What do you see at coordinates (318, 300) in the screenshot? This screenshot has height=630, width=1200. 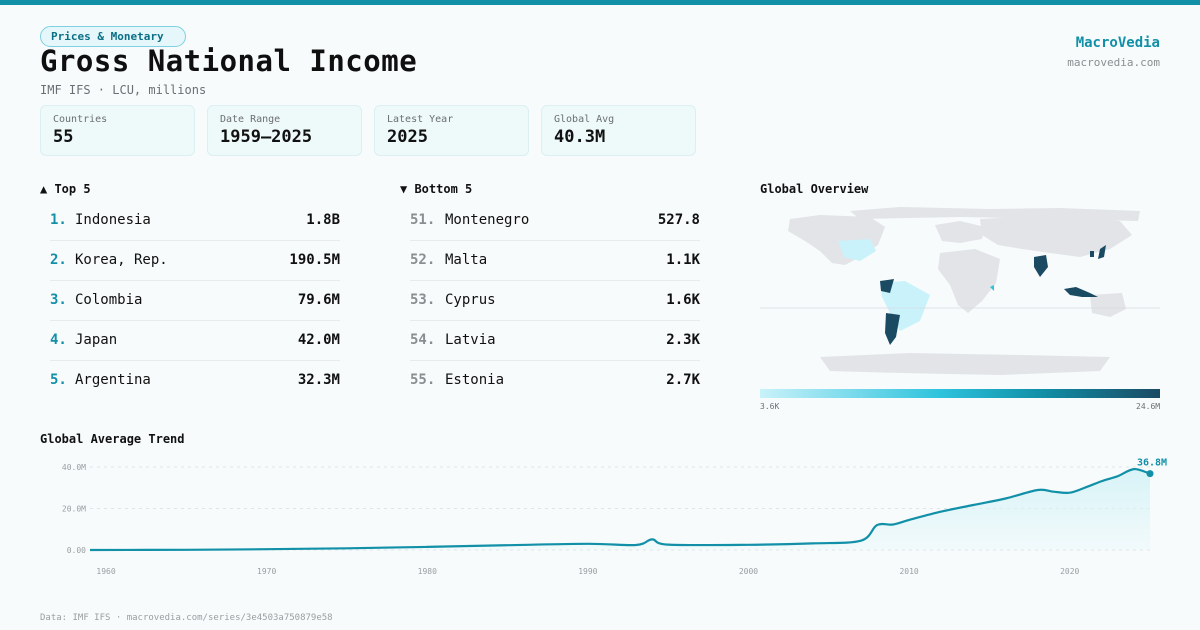 I see `country-value: 79.6M` at bounding box center [318, 300].